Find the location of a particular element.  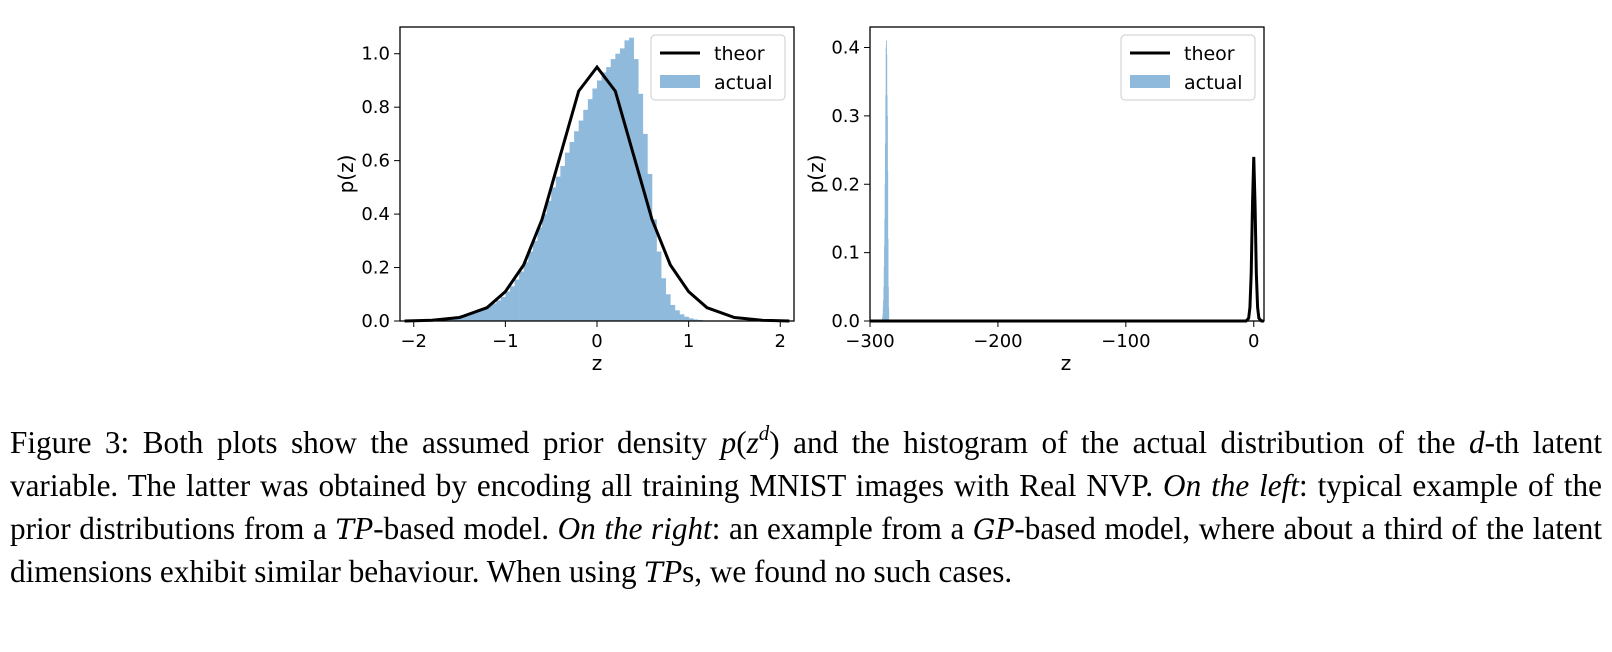

right-y-axis-title: p(z) is located at coordinates (816, 174).